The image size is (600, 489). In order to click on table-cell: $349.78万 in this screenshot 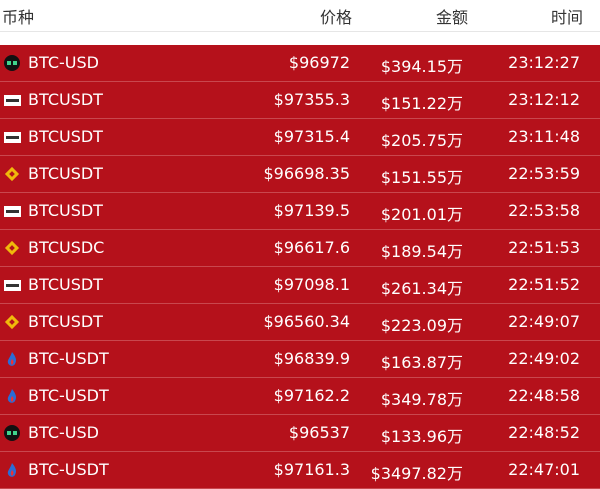, I will do `click(421, 399)`.